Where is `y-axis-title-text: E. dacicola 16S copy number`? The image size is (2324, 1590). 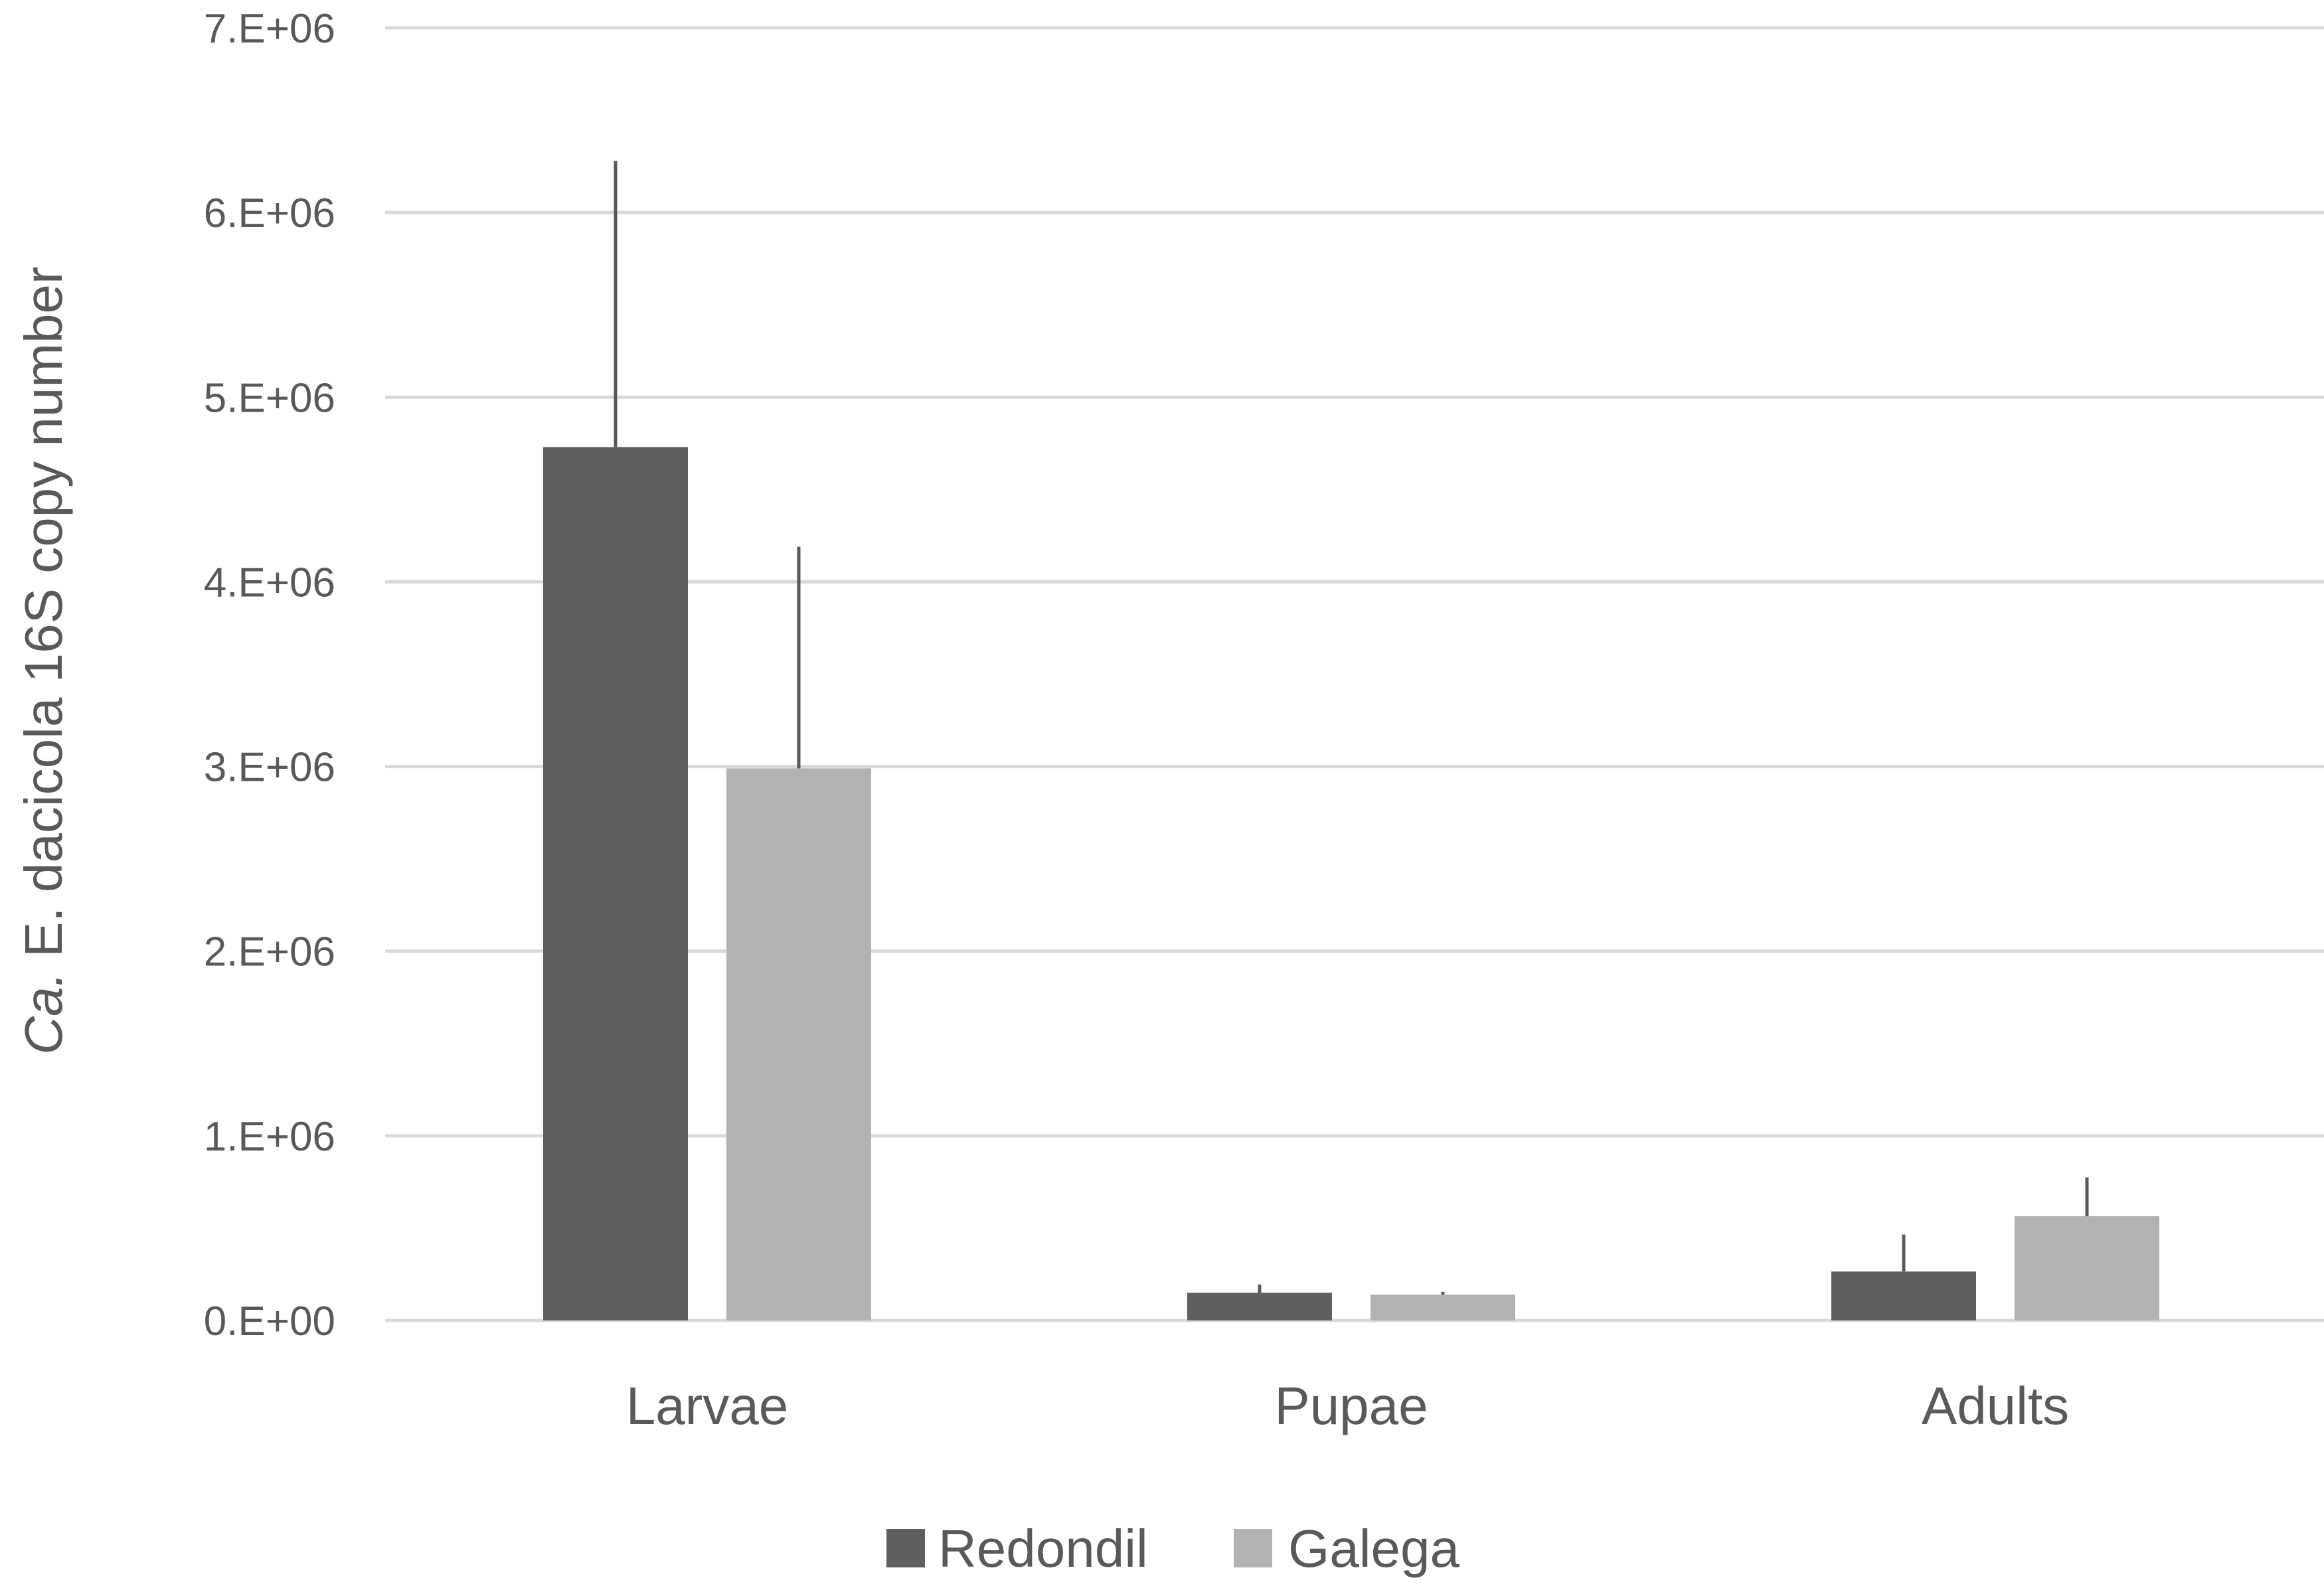 y-axis-title-text: E. dacicola 16S copy number is located at coordinates (44, 619).